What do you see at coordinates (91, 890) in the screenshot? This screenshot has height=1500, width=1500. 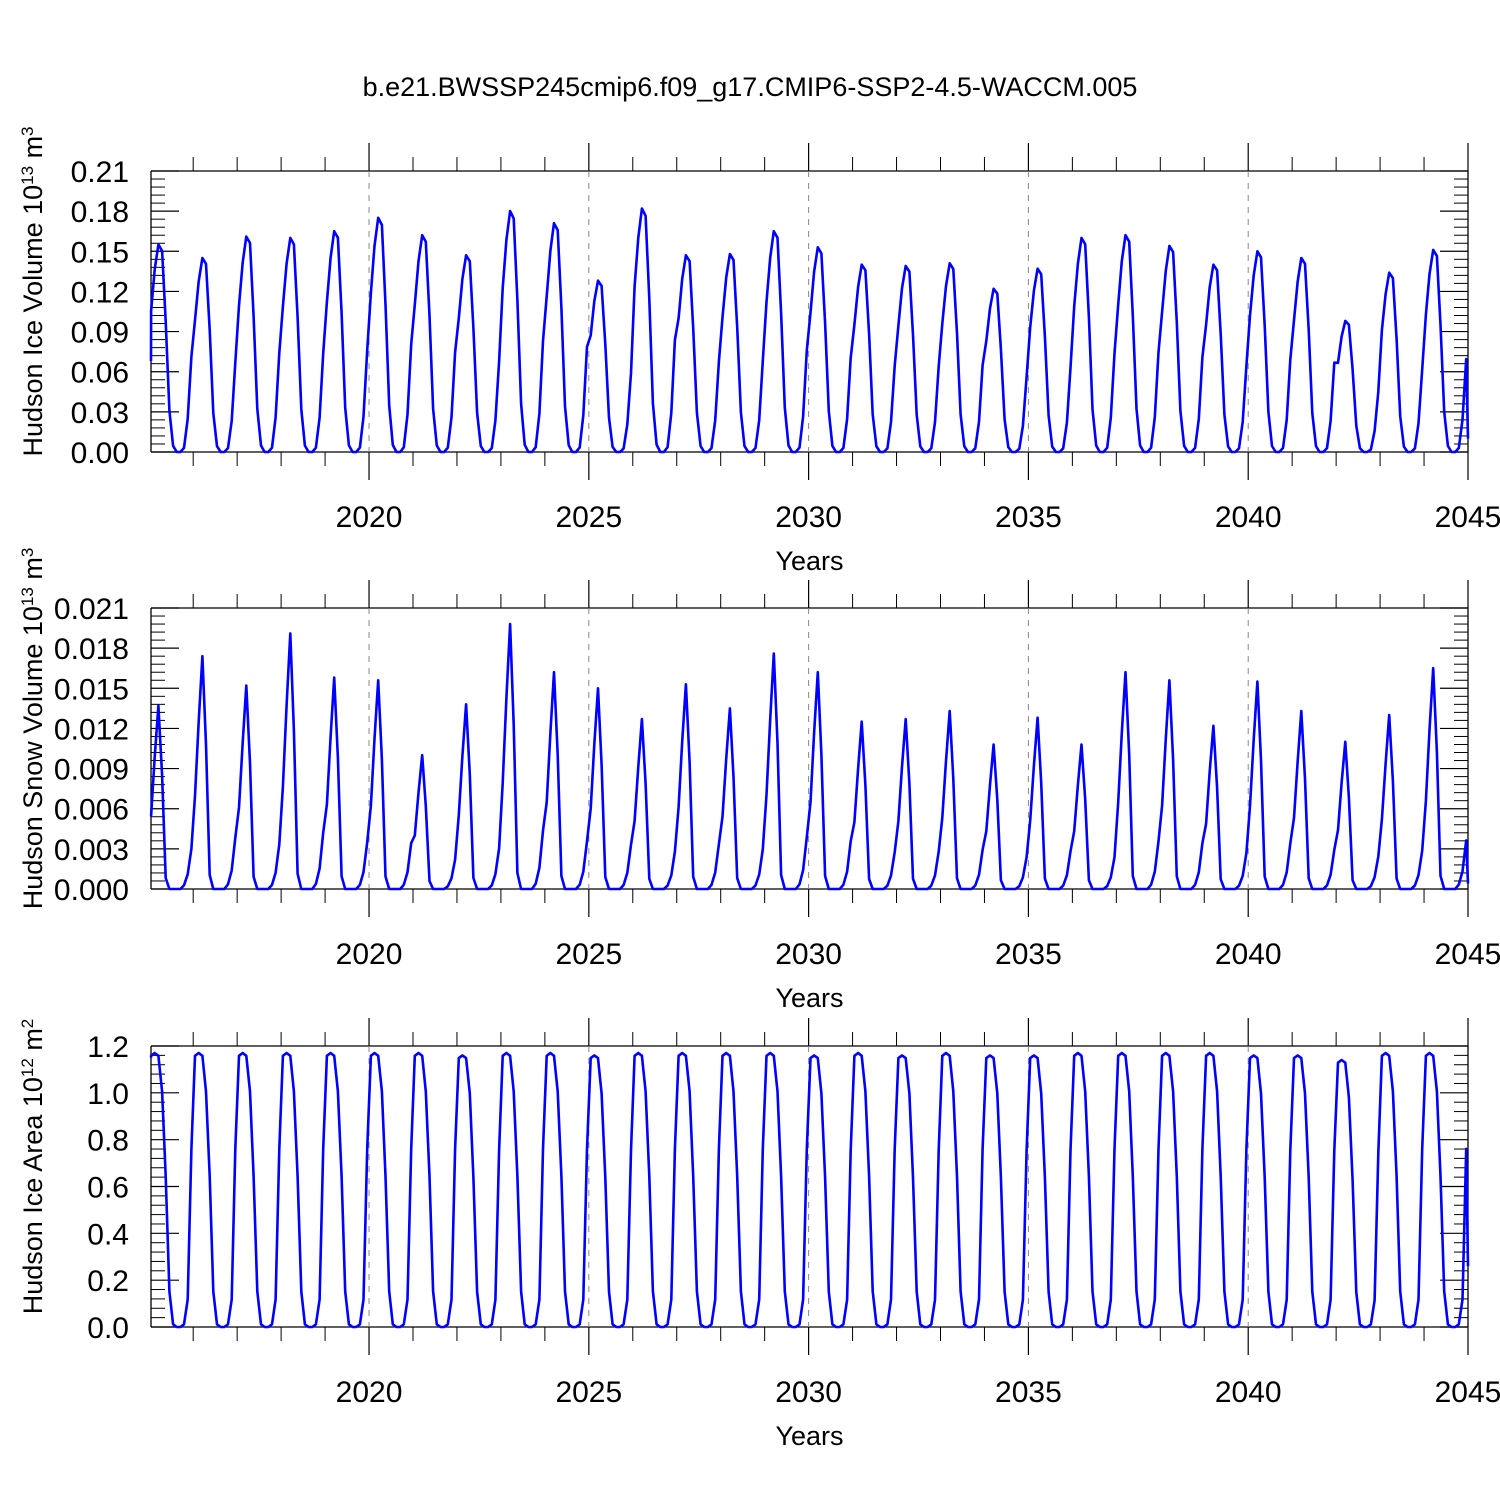 I see `y-tick-label: 0.000` at bounding box center [91, 890].